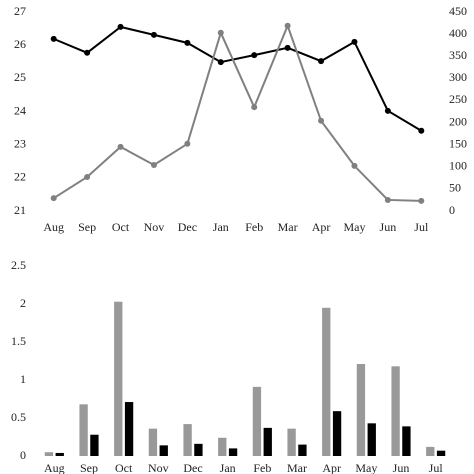 The width and height of the screenshot is (474, 474). What do you see at coordinates (20, 77) in the screenshot?
I see `y-tick-label: 25` at bounding box center [20, 77].